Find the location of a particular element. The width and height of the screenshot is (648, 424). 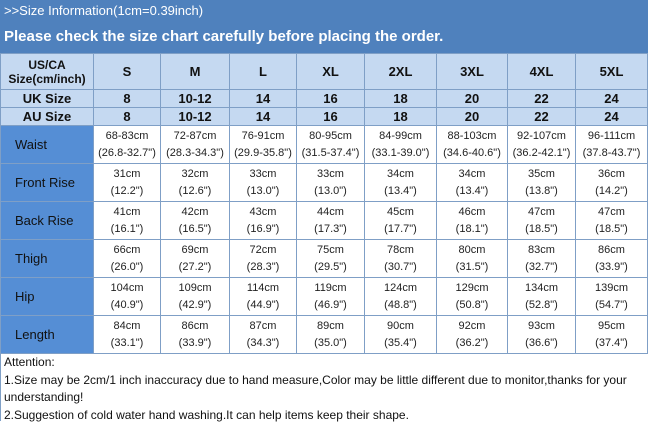

uk-size-cell: 10-12 is located at coordinates (195, 99).